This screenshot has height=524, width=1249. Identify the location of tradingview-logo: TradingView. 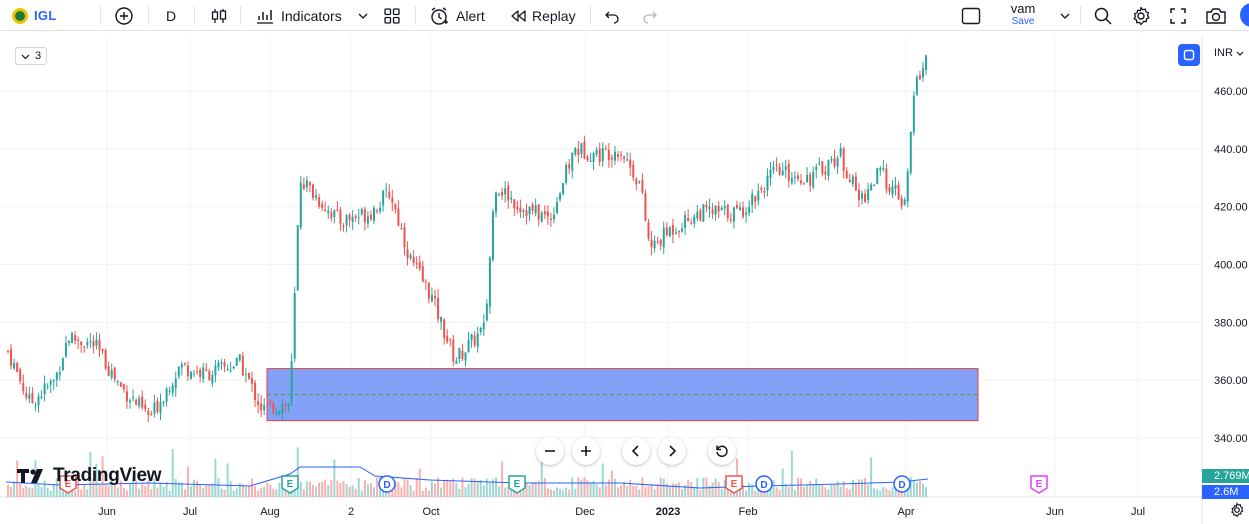
(89, 476).